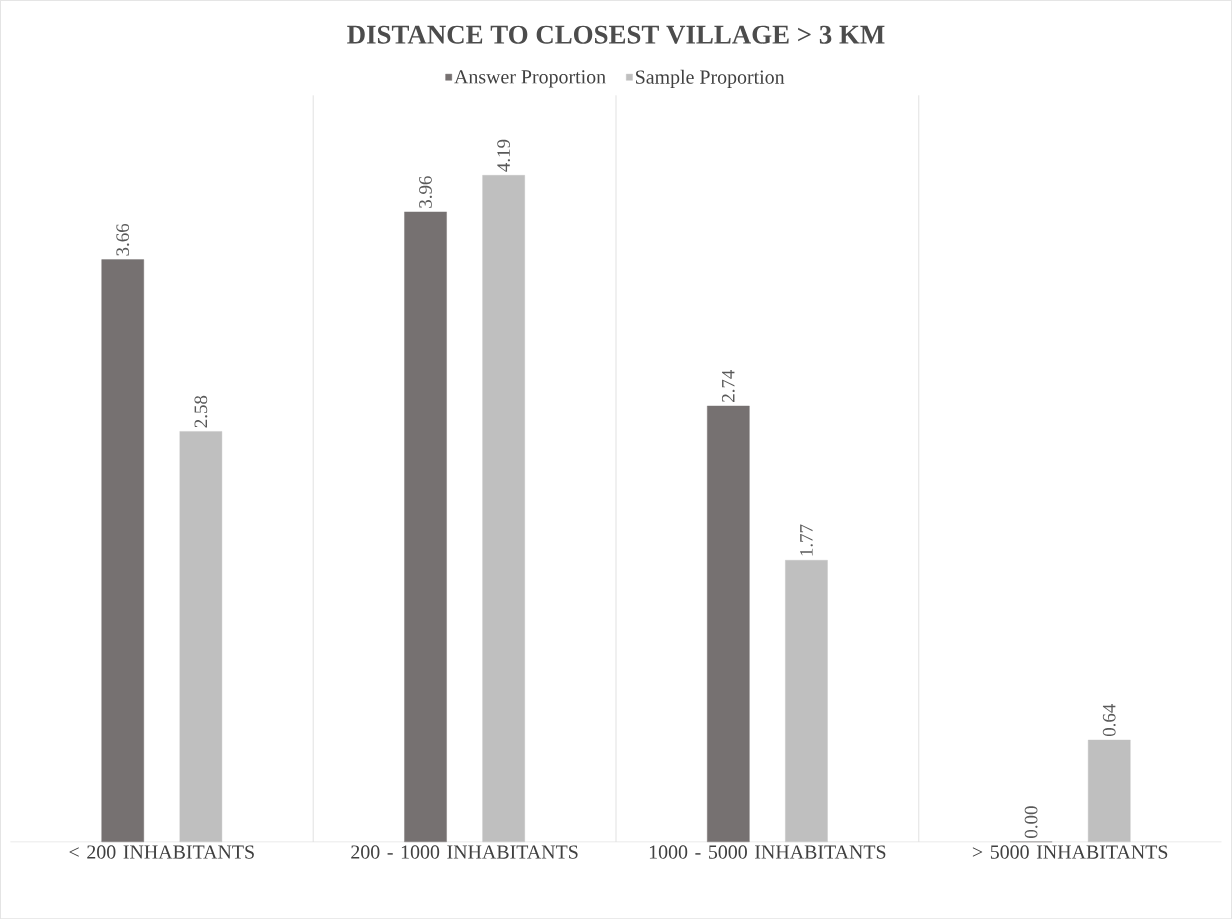  Describe the element at coordinates (728, 385) in the screenshot. I see `data-label: 2.74` at that location.